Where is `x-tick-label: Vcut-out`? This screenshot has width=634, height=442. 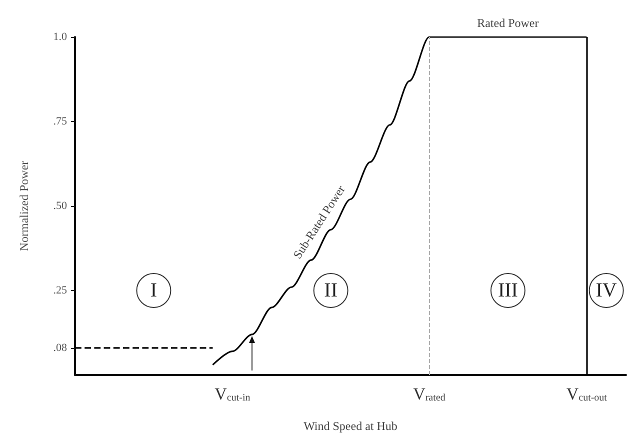
x-tick-label: Vcut-out is located at coordinates (587, 394).